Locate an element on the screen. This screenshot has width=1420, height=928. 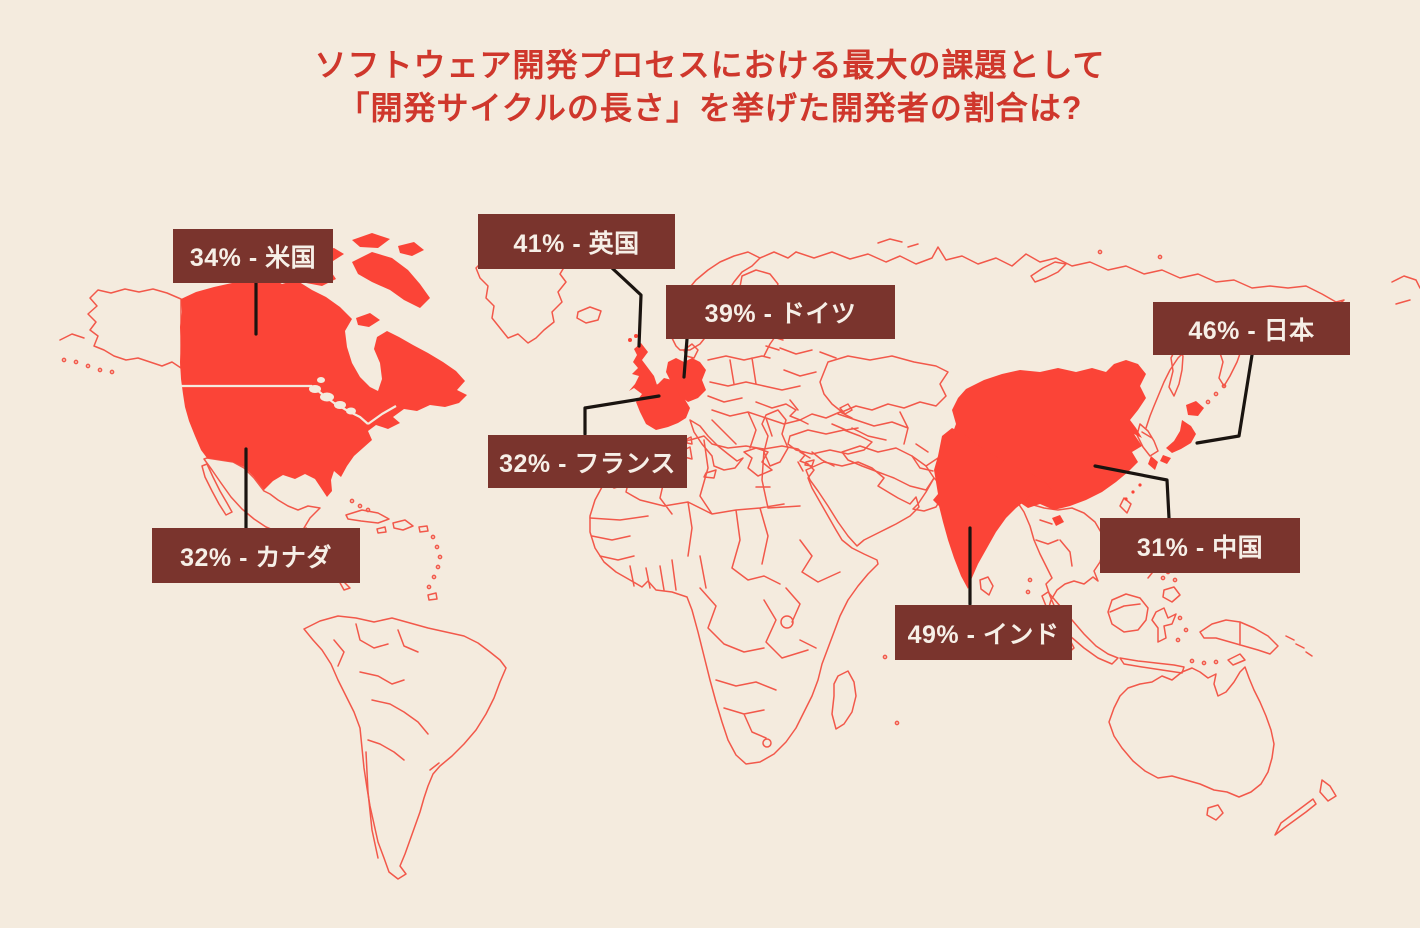
callout-usa: 34% - 米国 is located at coordinates (253, 256).